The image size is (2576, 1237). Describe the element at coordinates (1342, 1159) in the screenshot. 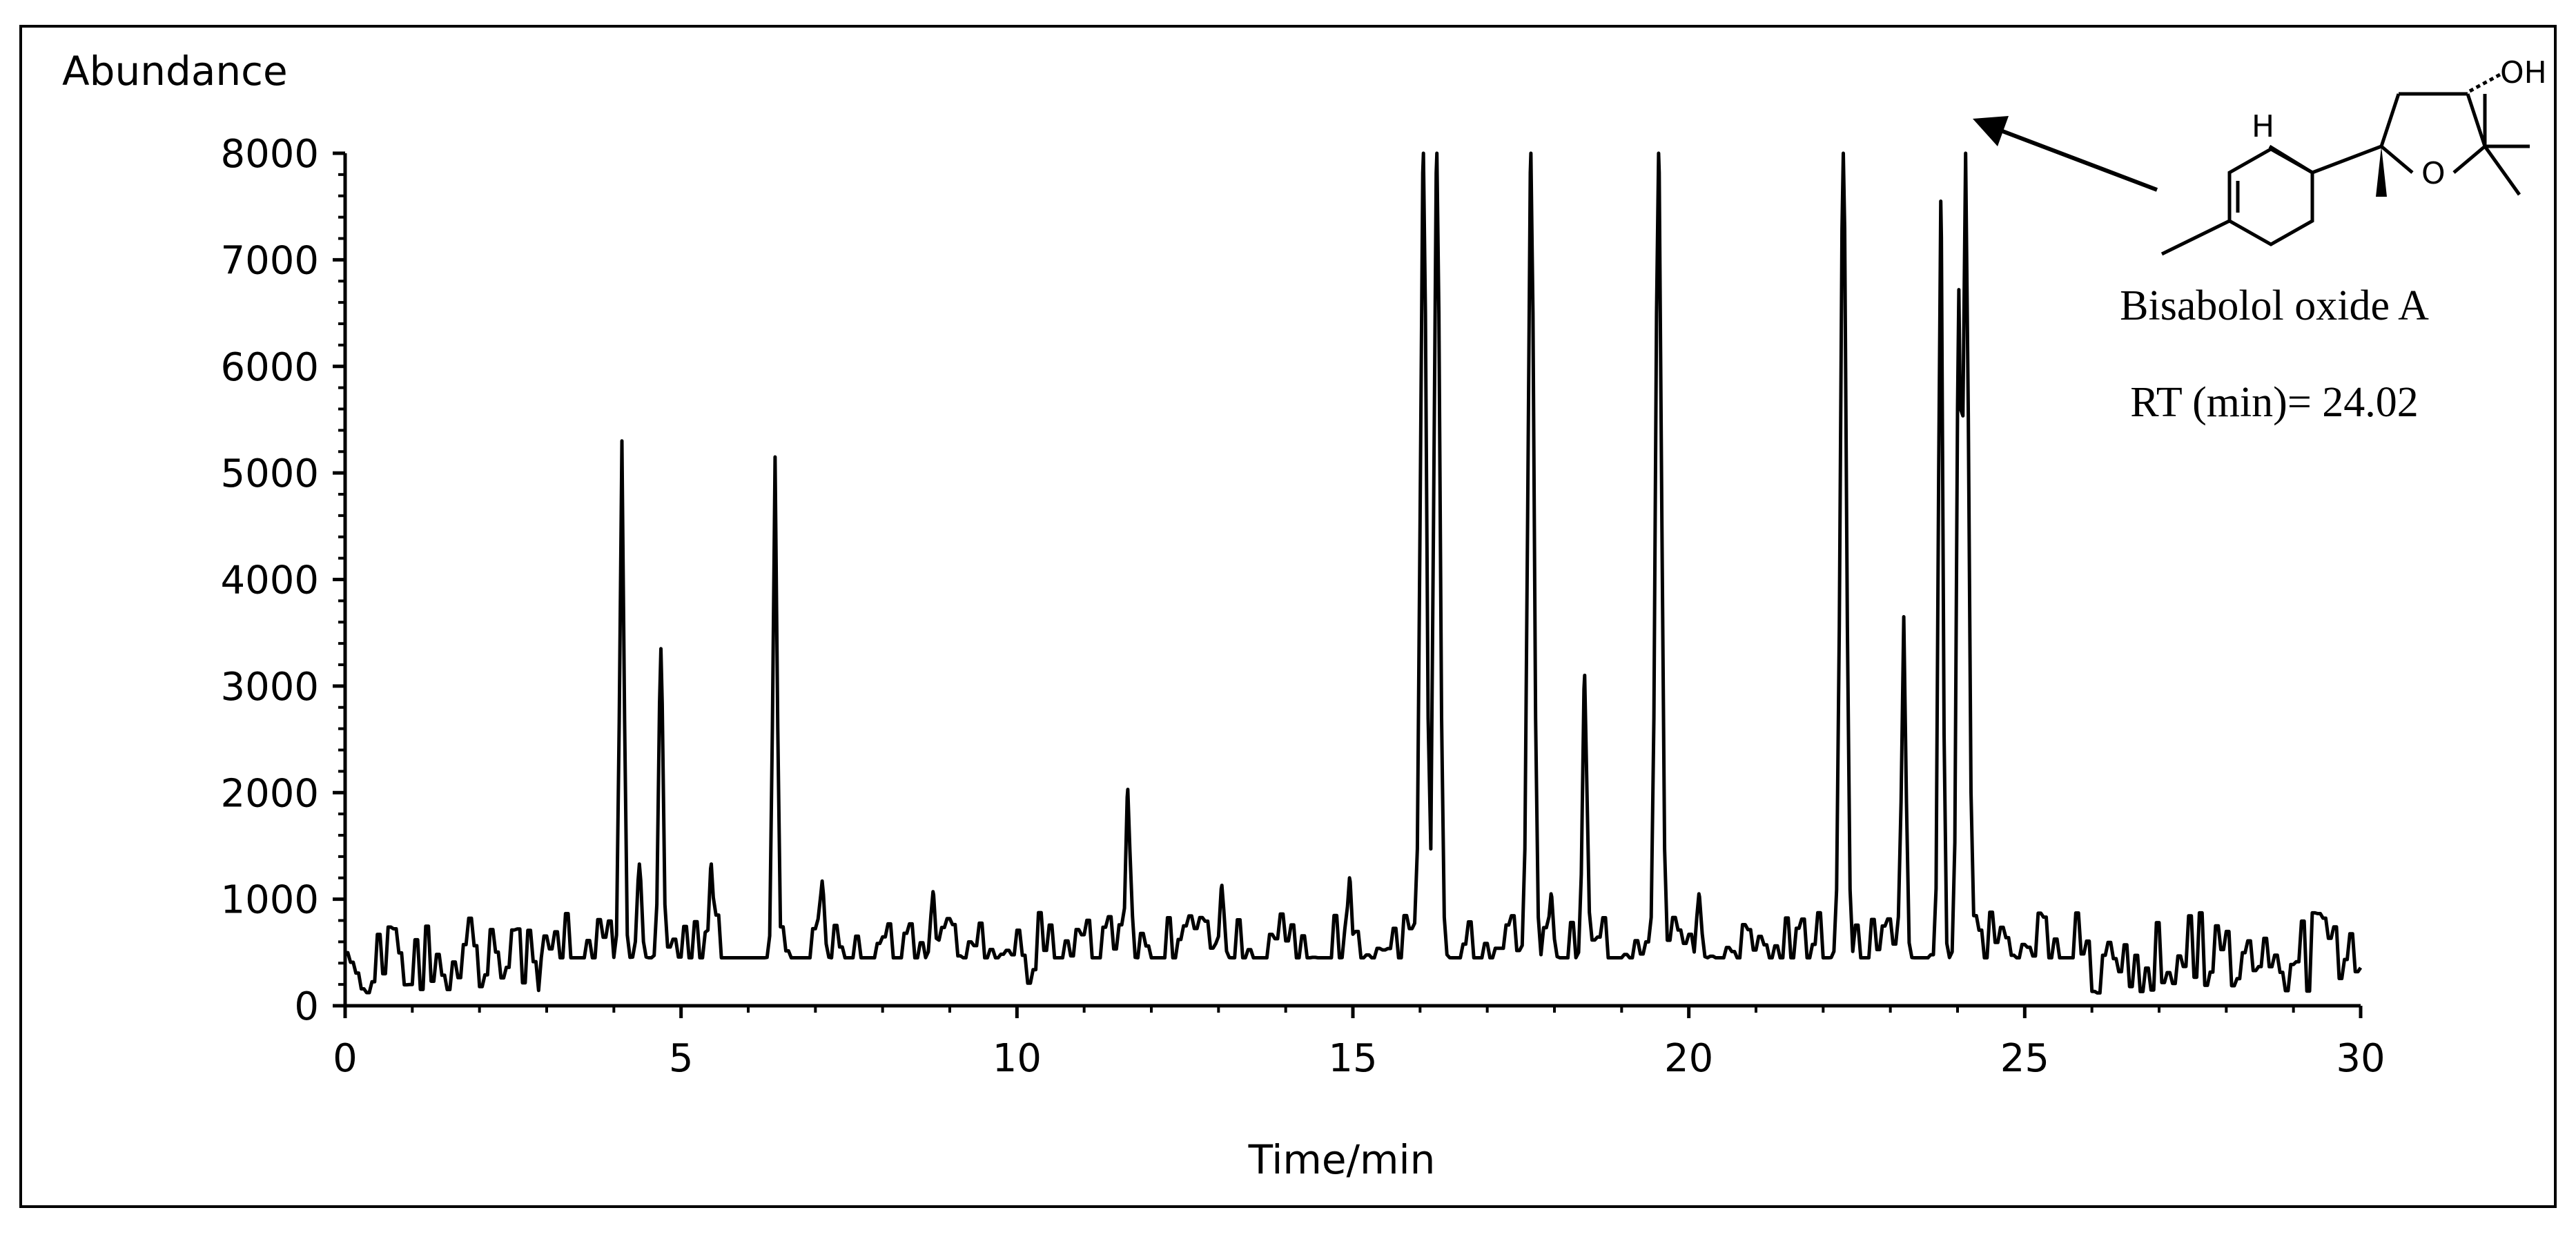

I see `x-axis-label: Time/min` at that location.